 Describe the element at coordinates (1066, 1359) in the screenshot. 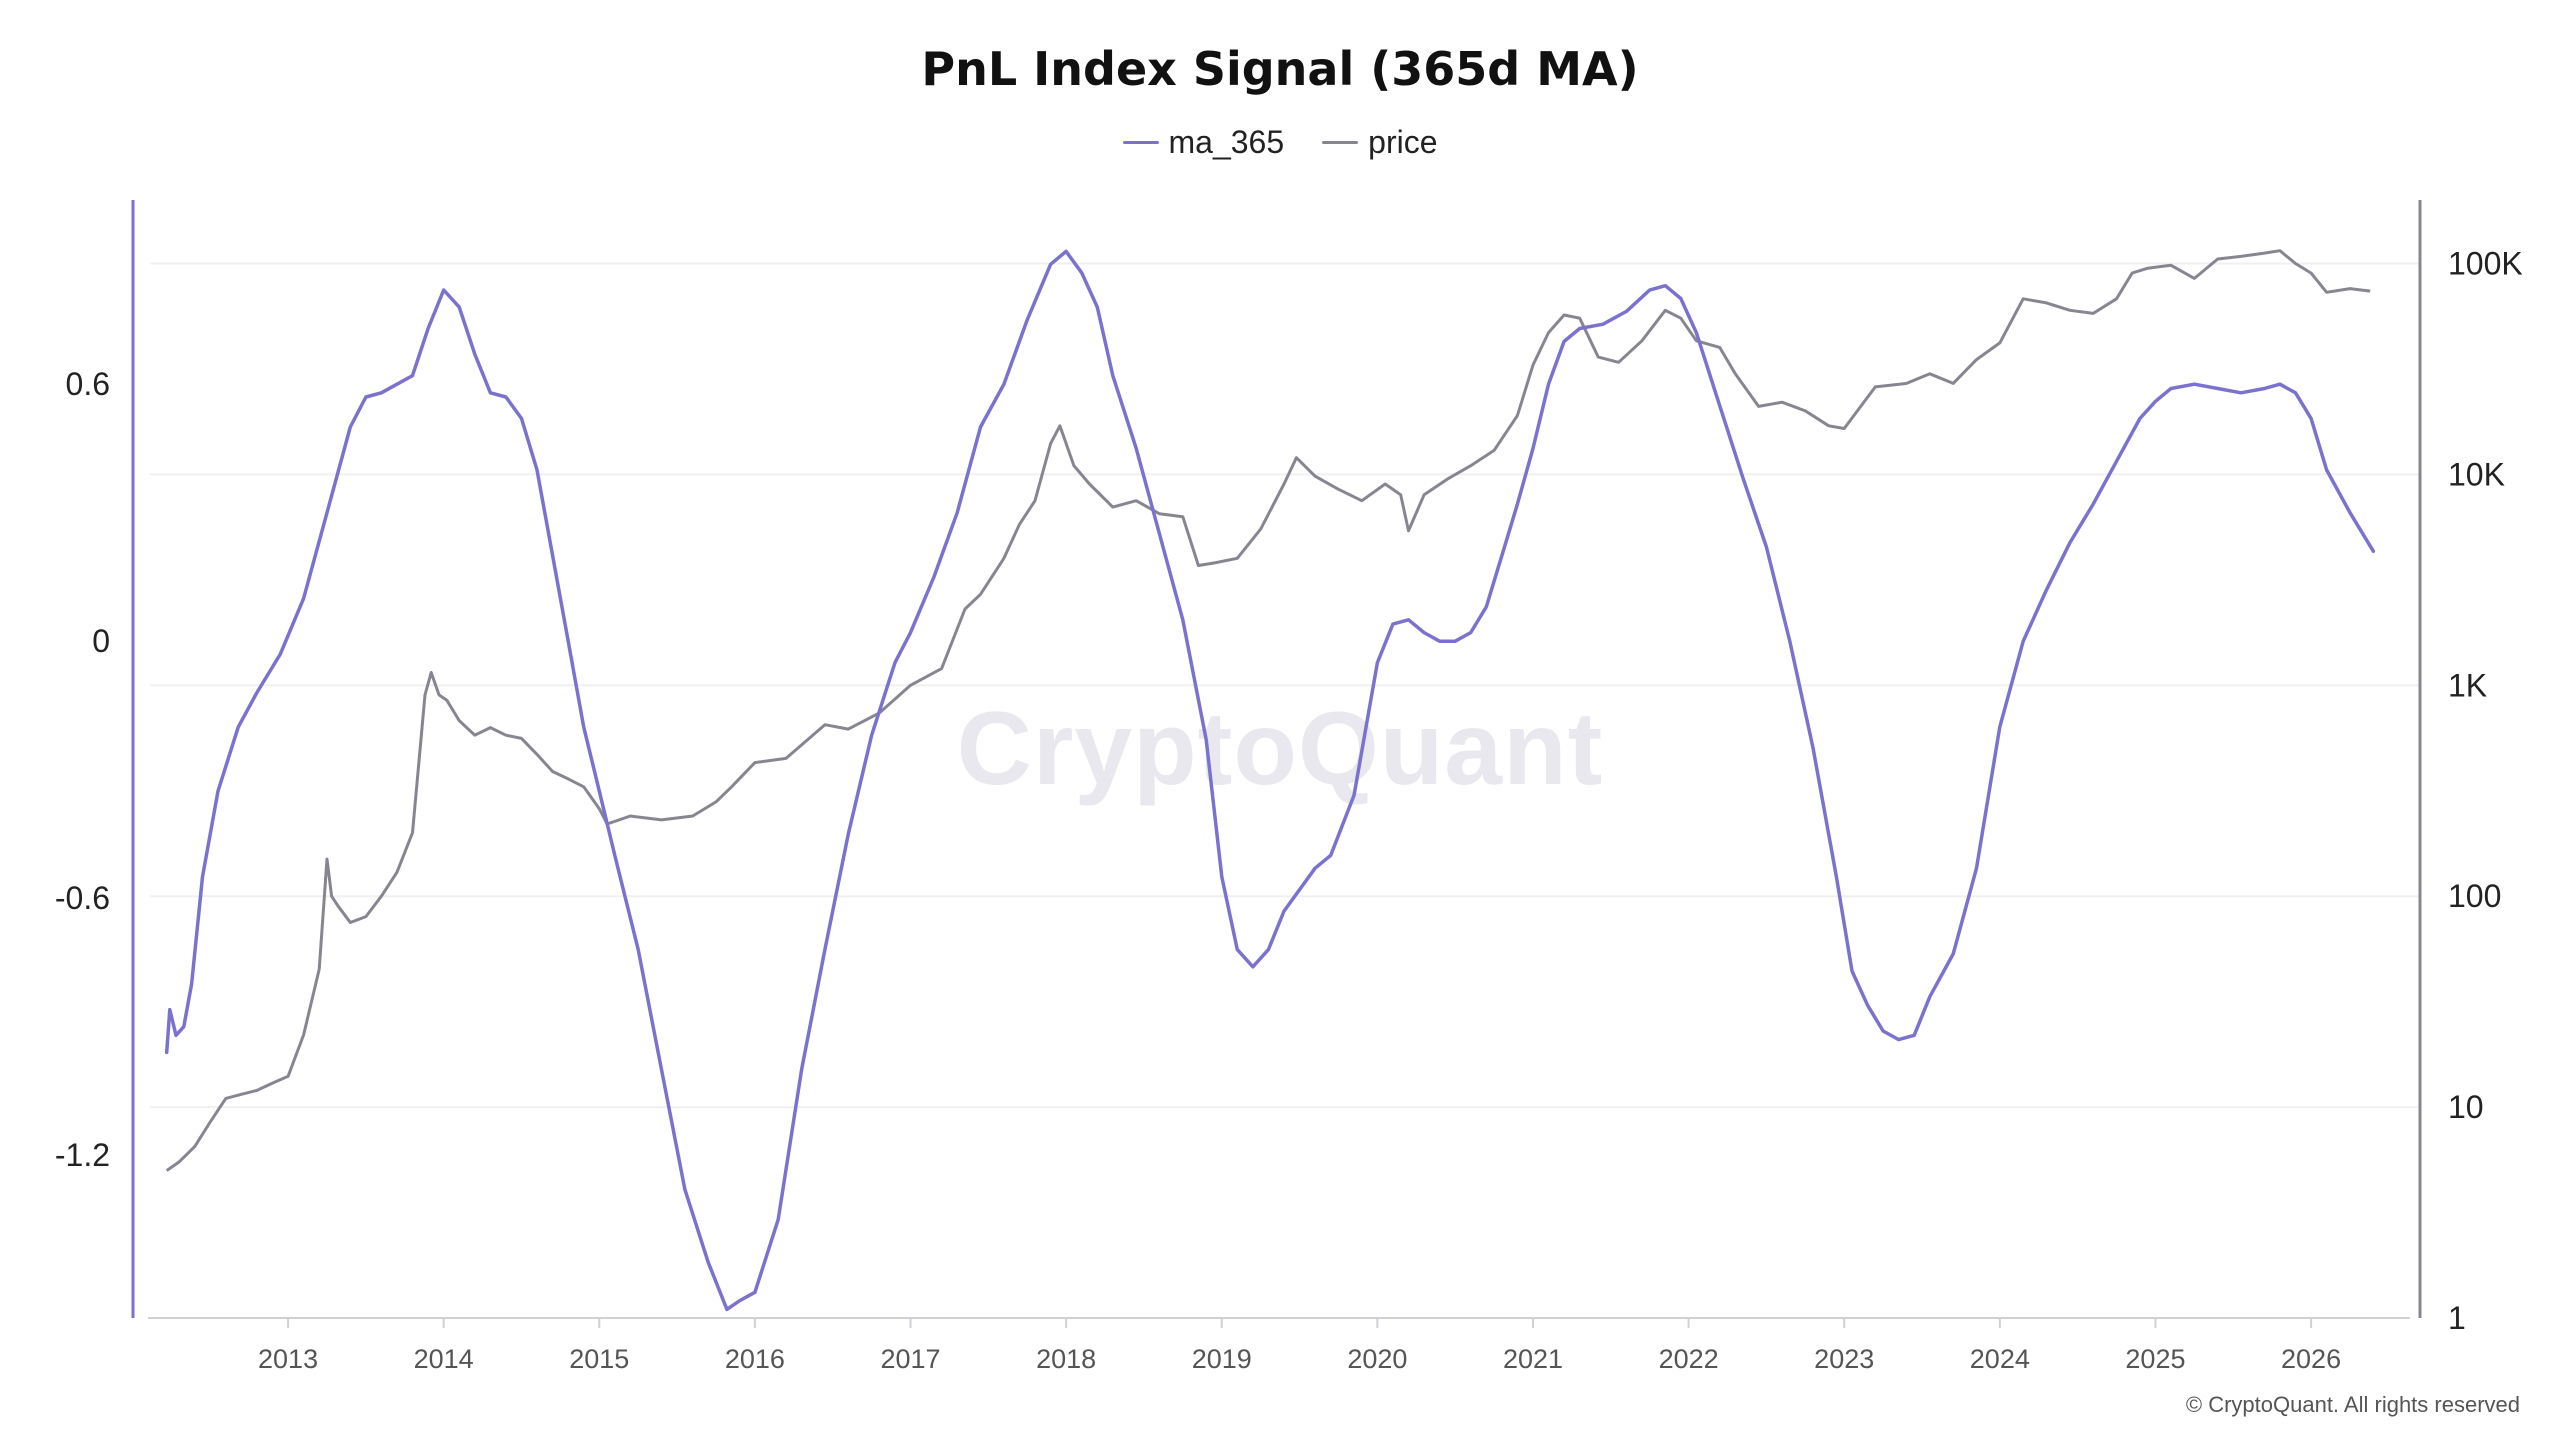

I see `x-tick-label: 2018` at that location.